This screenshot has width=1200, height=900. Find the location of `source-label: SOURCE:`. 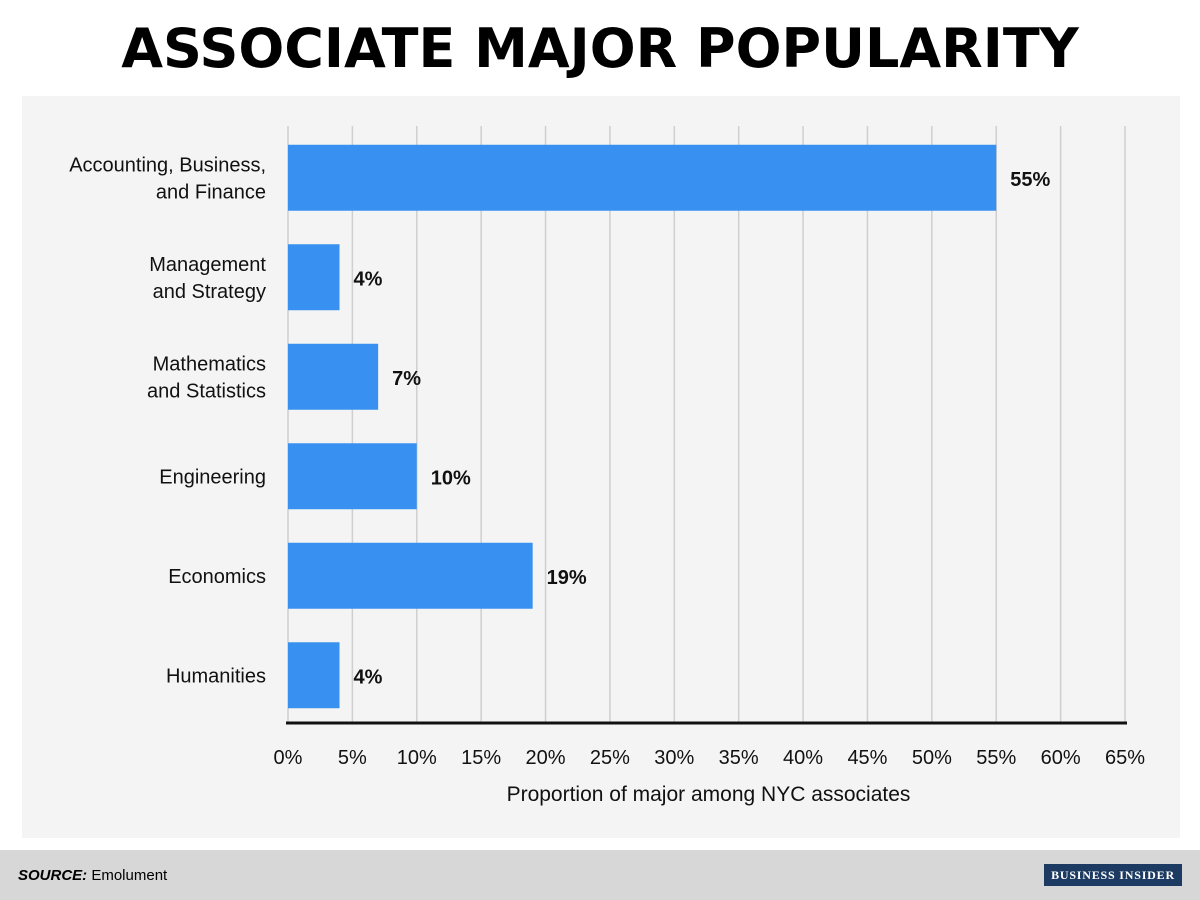

source-label: SOURCE: is located at coordinates (53, 875).